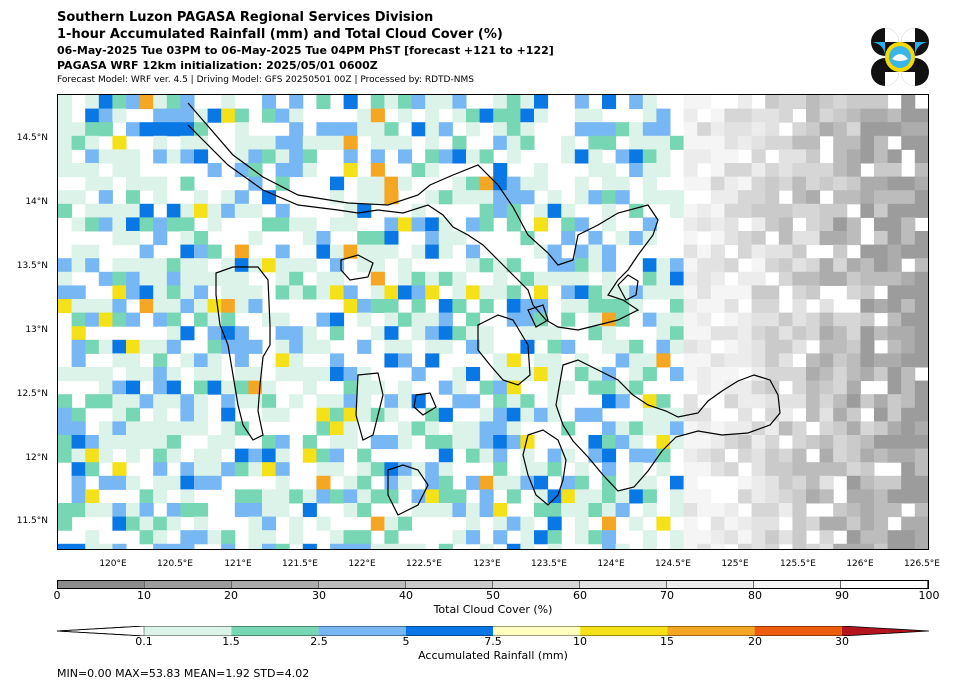  I want to click on cloud-color-segment, so click(623, 584).